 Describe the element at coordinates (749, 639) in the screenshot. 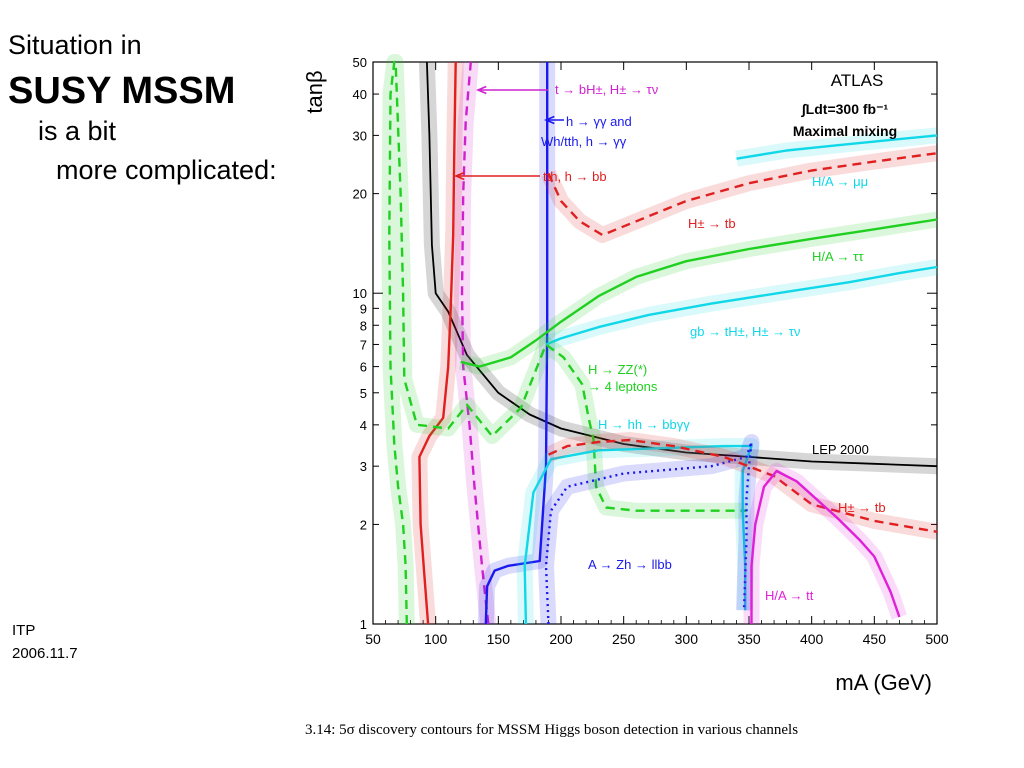

I see `x-tick-label: 350` at that location.